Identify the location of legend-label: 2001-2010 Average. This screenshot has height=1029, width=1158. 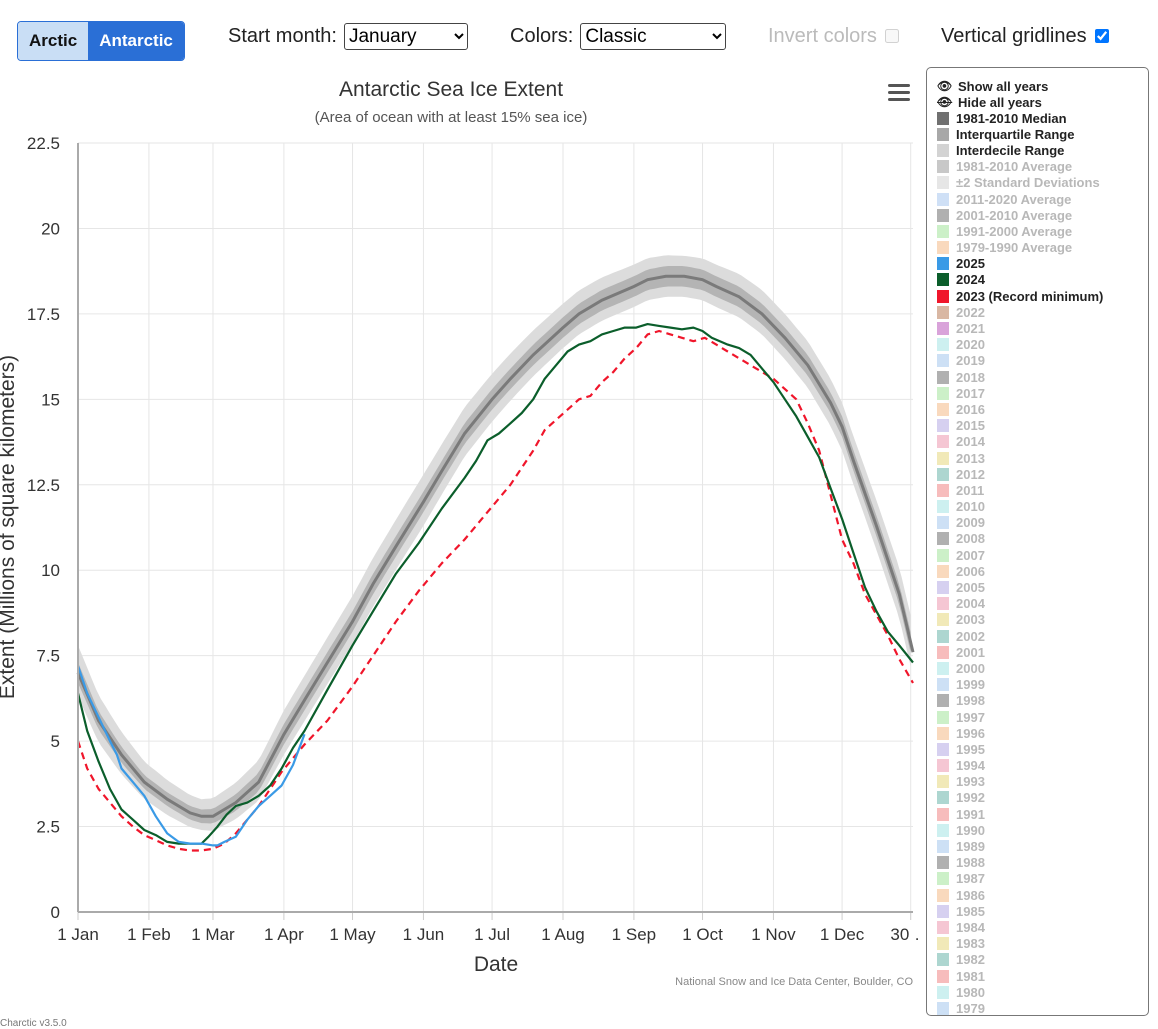
(1014, 215).